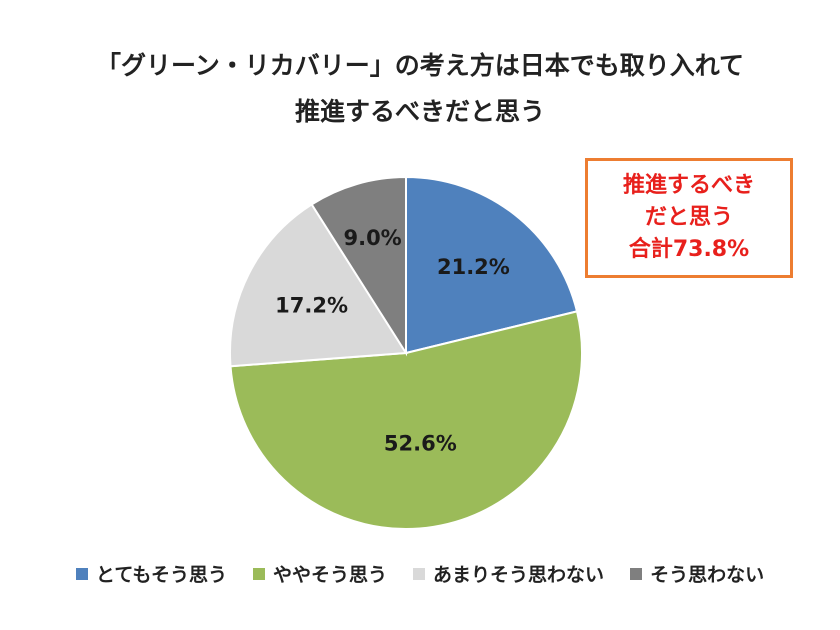  I want to click on slice-somewhat-disagree, so click(318, 285).